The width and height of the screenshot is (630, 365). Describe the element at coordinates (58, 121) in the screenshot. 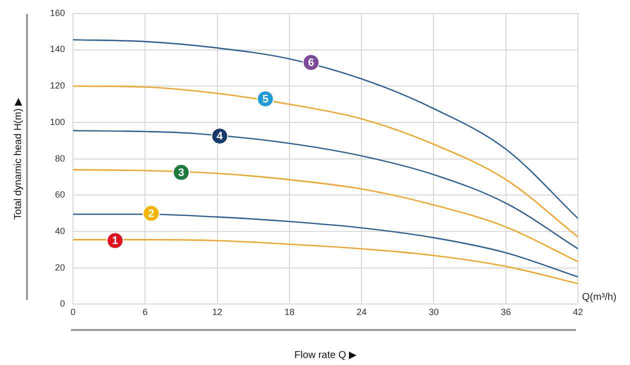

I see `y-tick-label: 100` at that location.